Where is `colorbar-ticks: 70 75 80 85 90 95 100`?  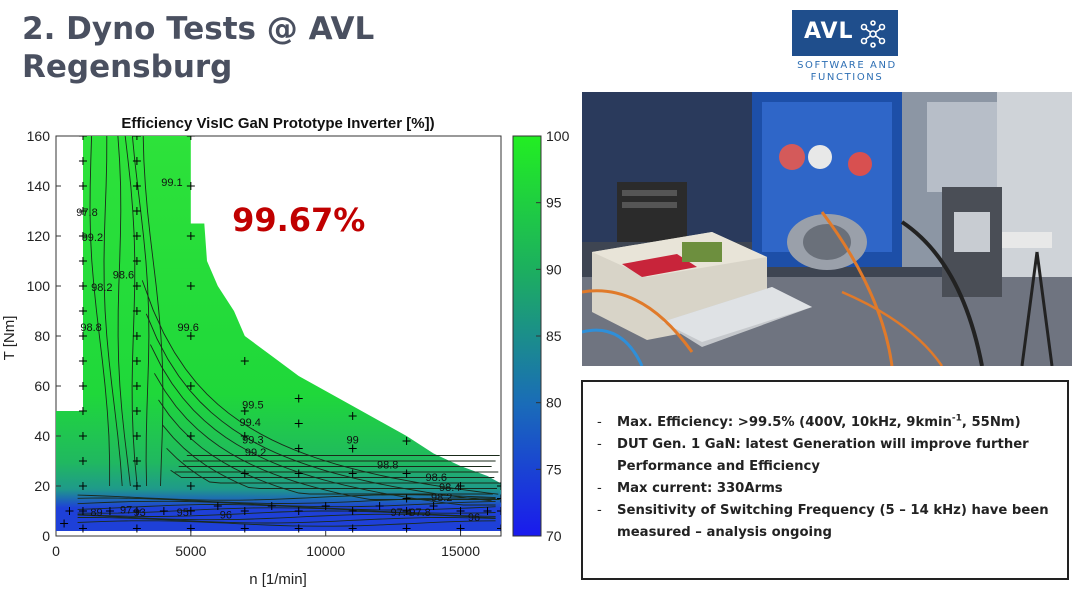
colorbar-ticks: 70 75 80 85 90 95 100 is located at coordinates (553, 336).